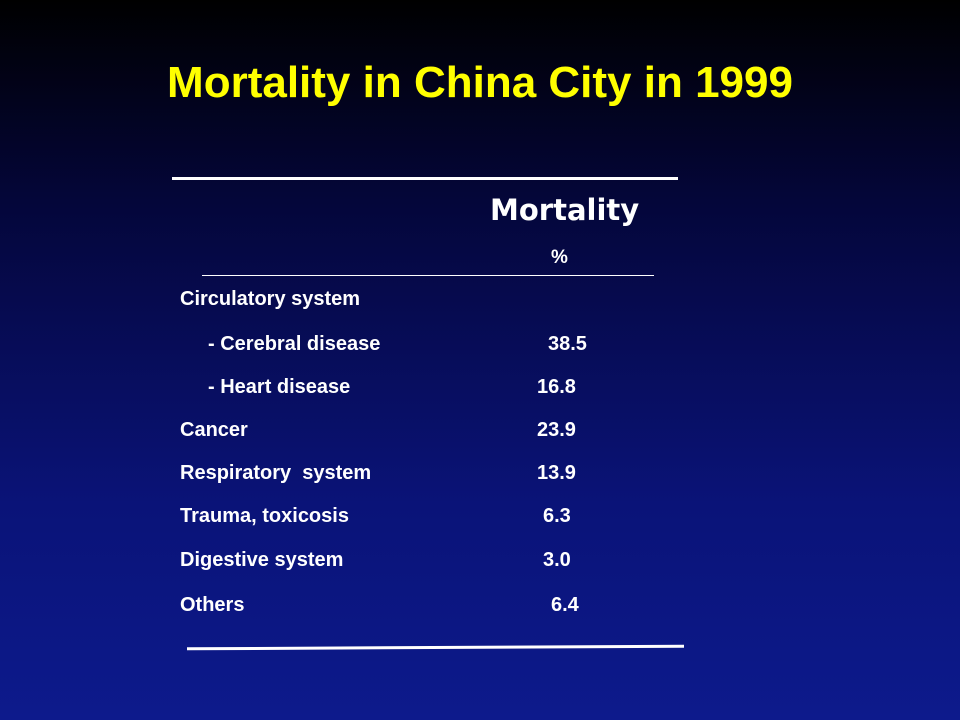 The height and width of the screenshot is (720, 960). What do you see at coordinates (212, 605) in the screenshot?
I see `row-label: Others` at bounding box center [212, 605].